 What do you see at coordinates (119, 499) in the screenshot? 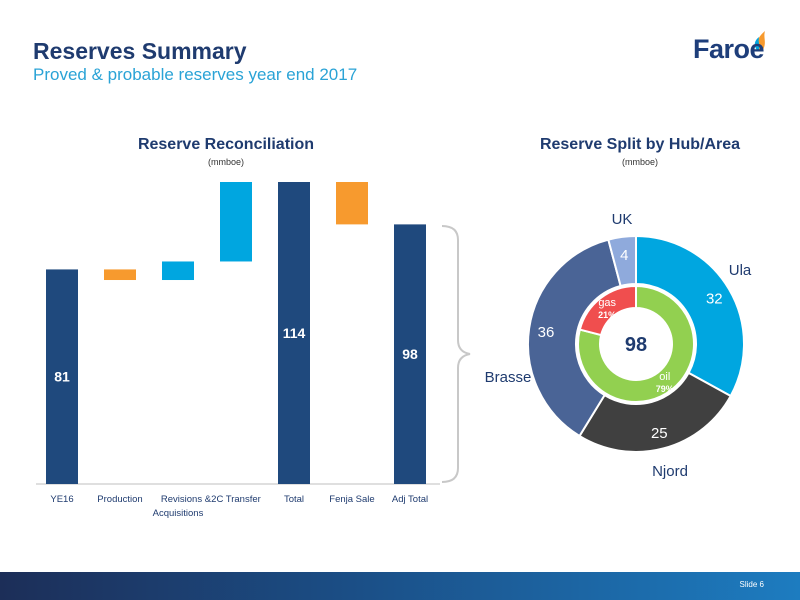
I see `x-tick-label: Production` at bounding box center [119, 499].